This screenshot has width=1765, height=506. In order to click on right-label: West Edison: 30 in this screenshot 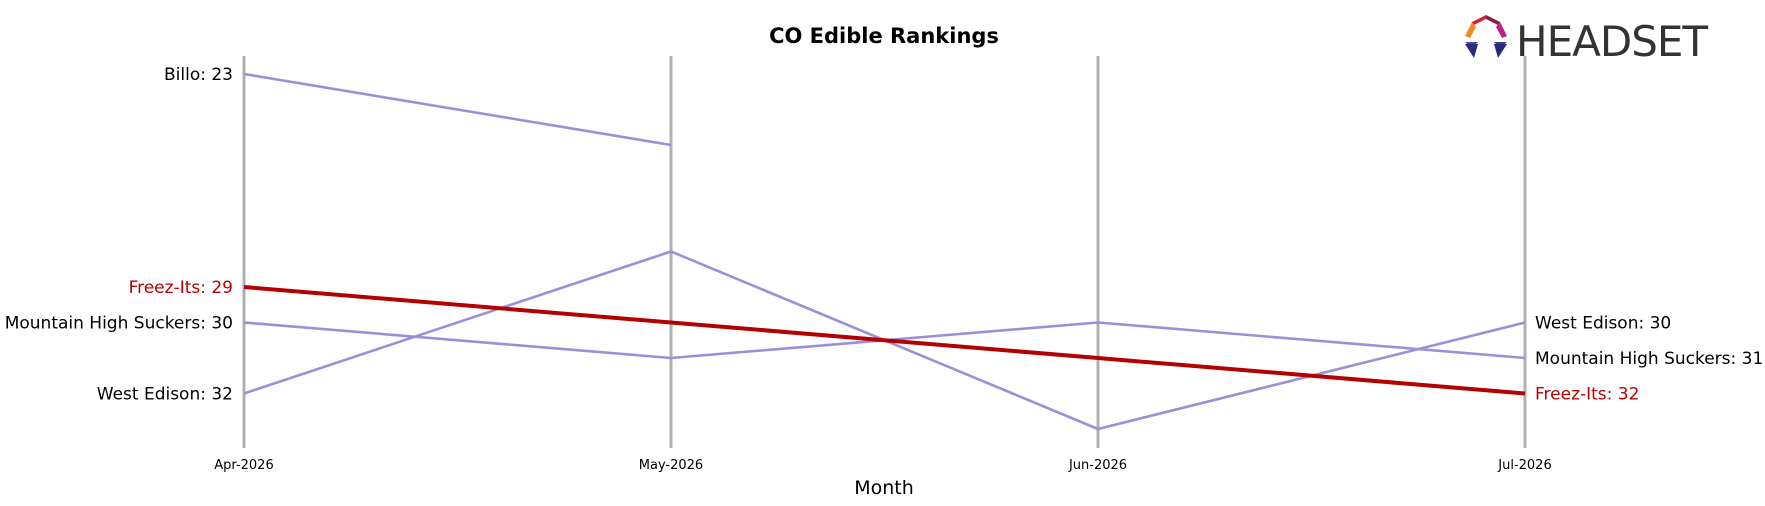, I will do `click(1603, 324)`.